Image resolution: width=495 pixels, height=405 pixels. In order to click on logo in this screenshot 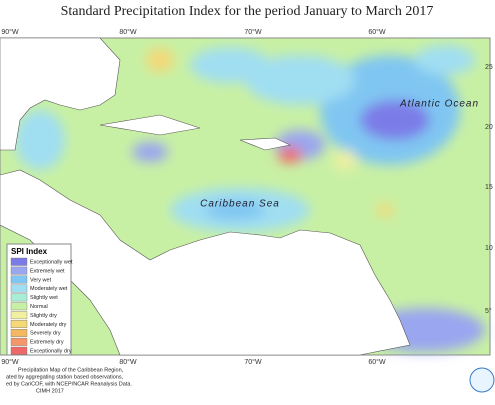, I will do `click(482, 380)`.